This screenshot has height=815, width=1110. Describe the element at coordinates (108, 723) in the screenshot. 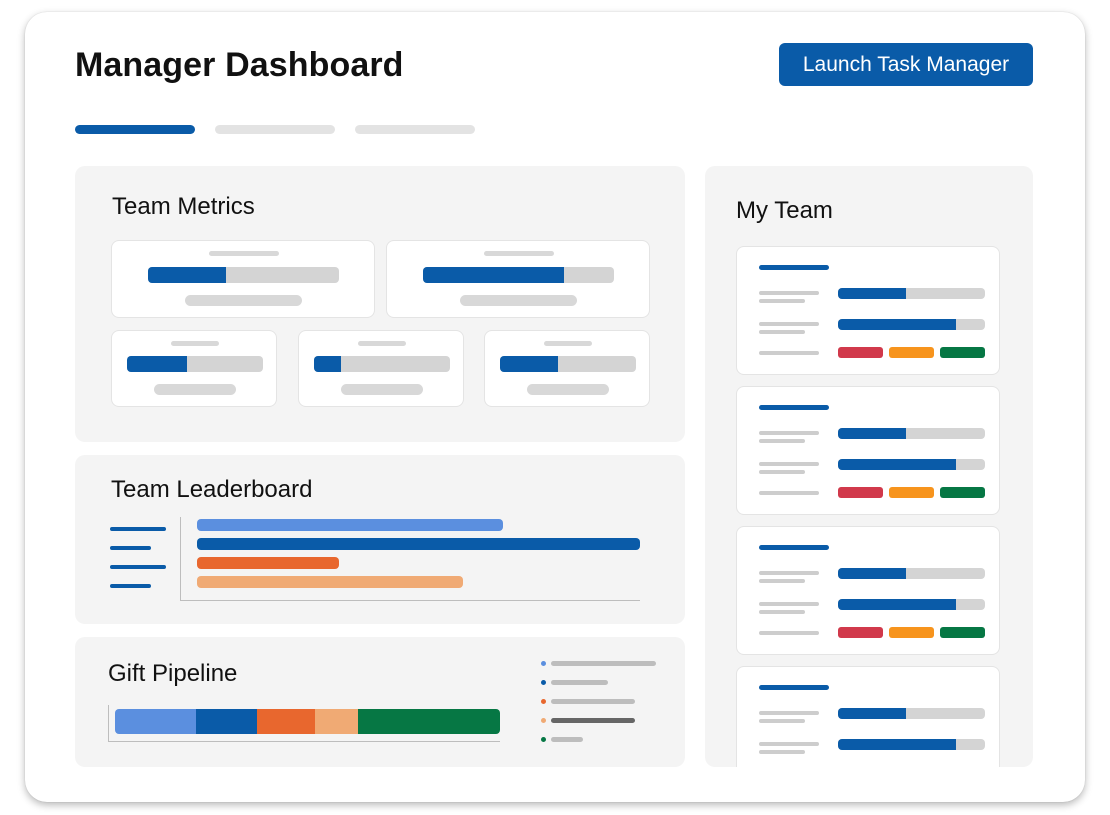

I see `pipeline-y-axis` at that location.